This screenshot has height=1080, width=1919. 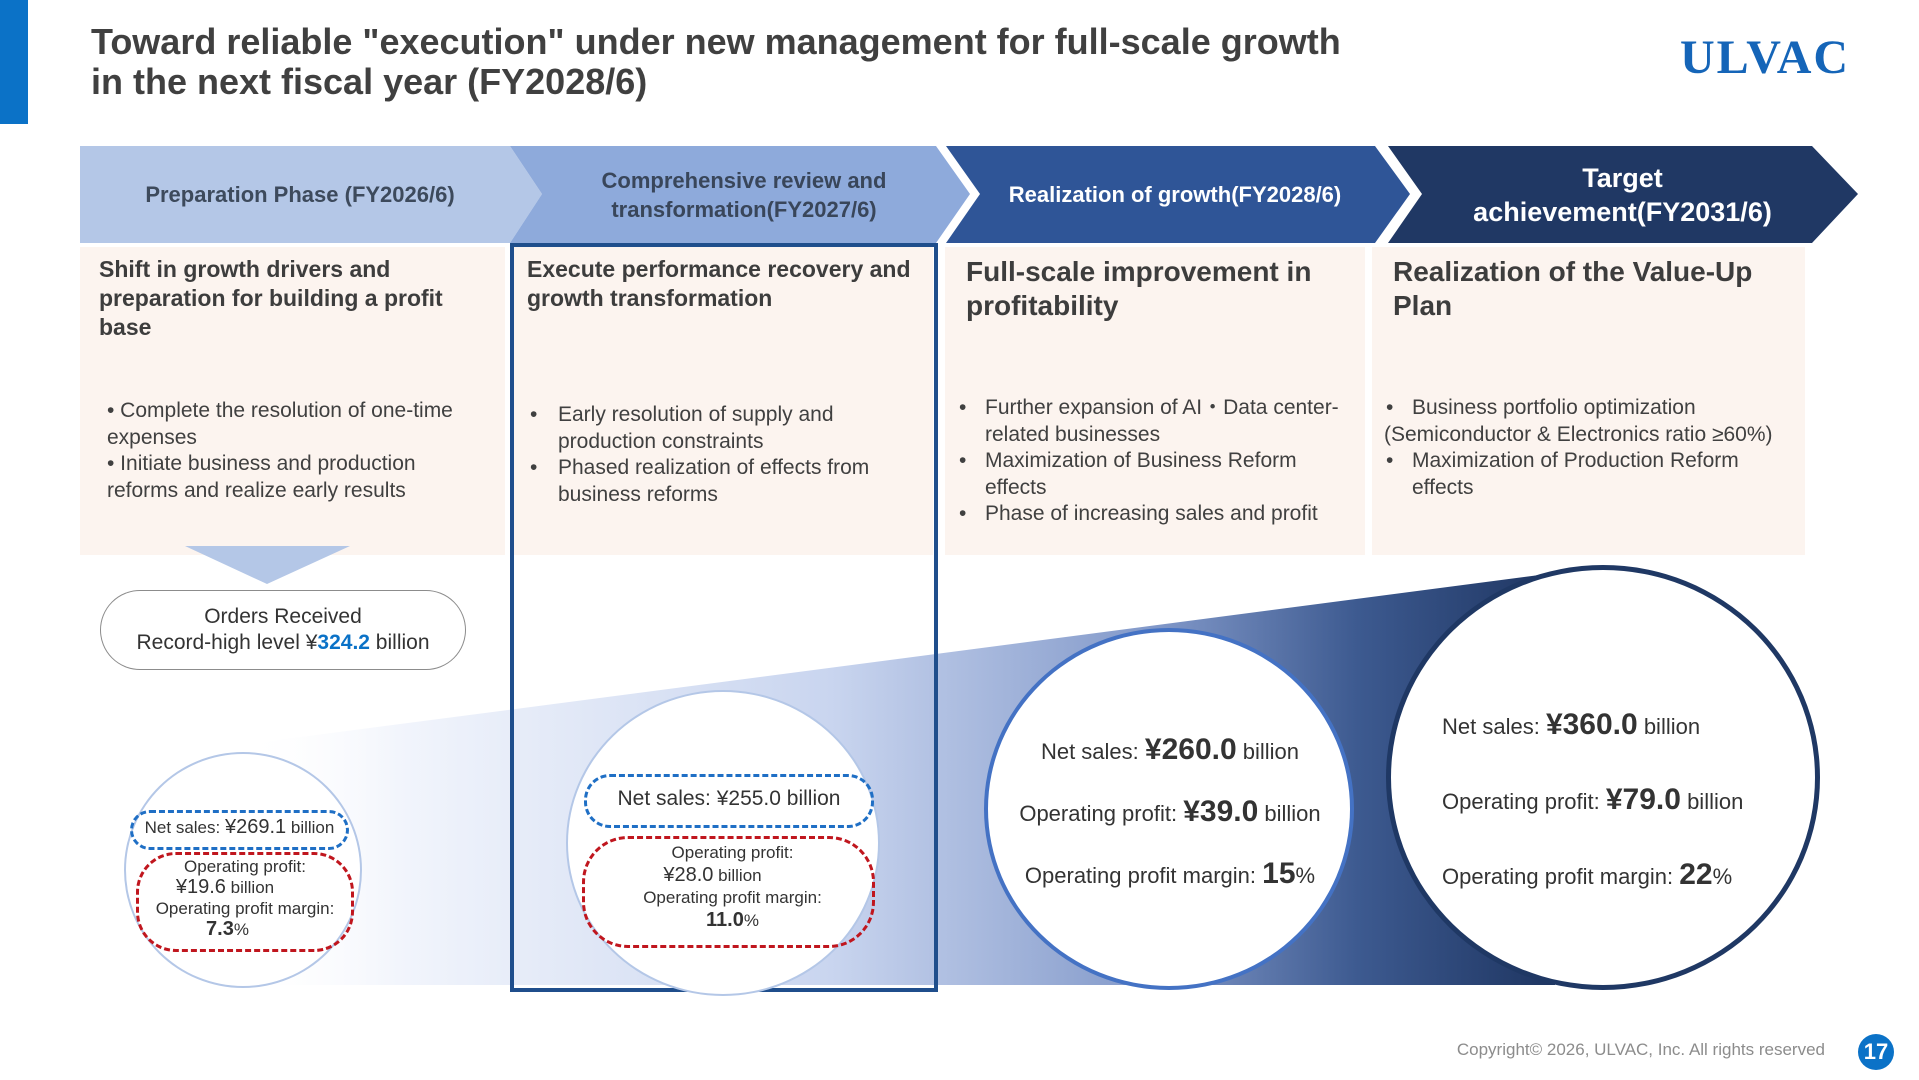 What do you see at coordinates (1170, 873) in the screenshot?
I see `bubble3-margin: Operating profit margin: 15%` at bounding box center [1170, 873].